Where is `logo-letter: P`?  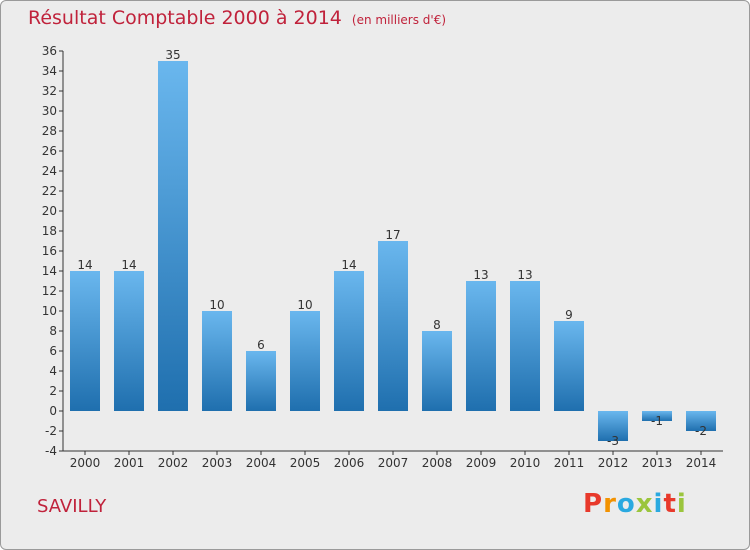 logo-letter: P is located at coordinates (593, 504).